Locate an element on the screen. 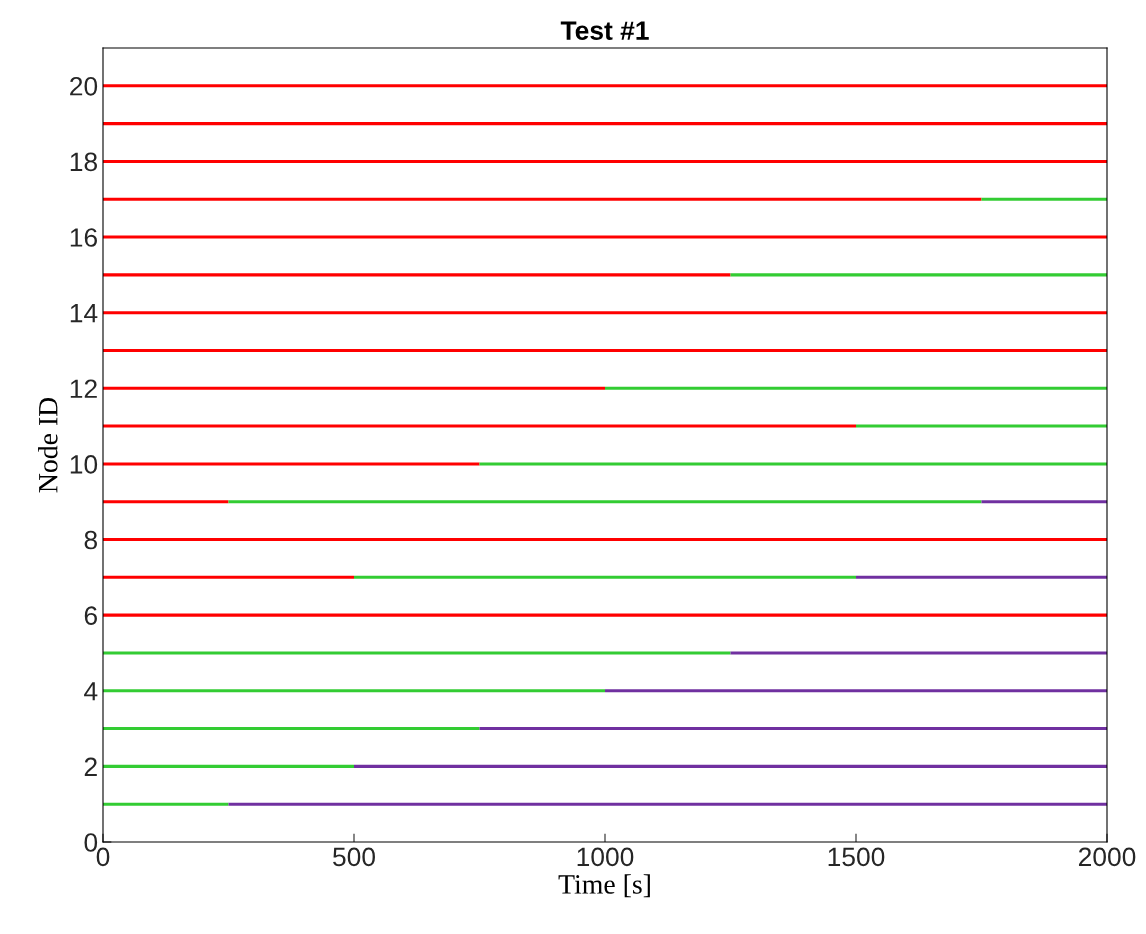 This screenshot has width=1146, height=934. y-tick-label: 8 is located at coordinates (90, 540).